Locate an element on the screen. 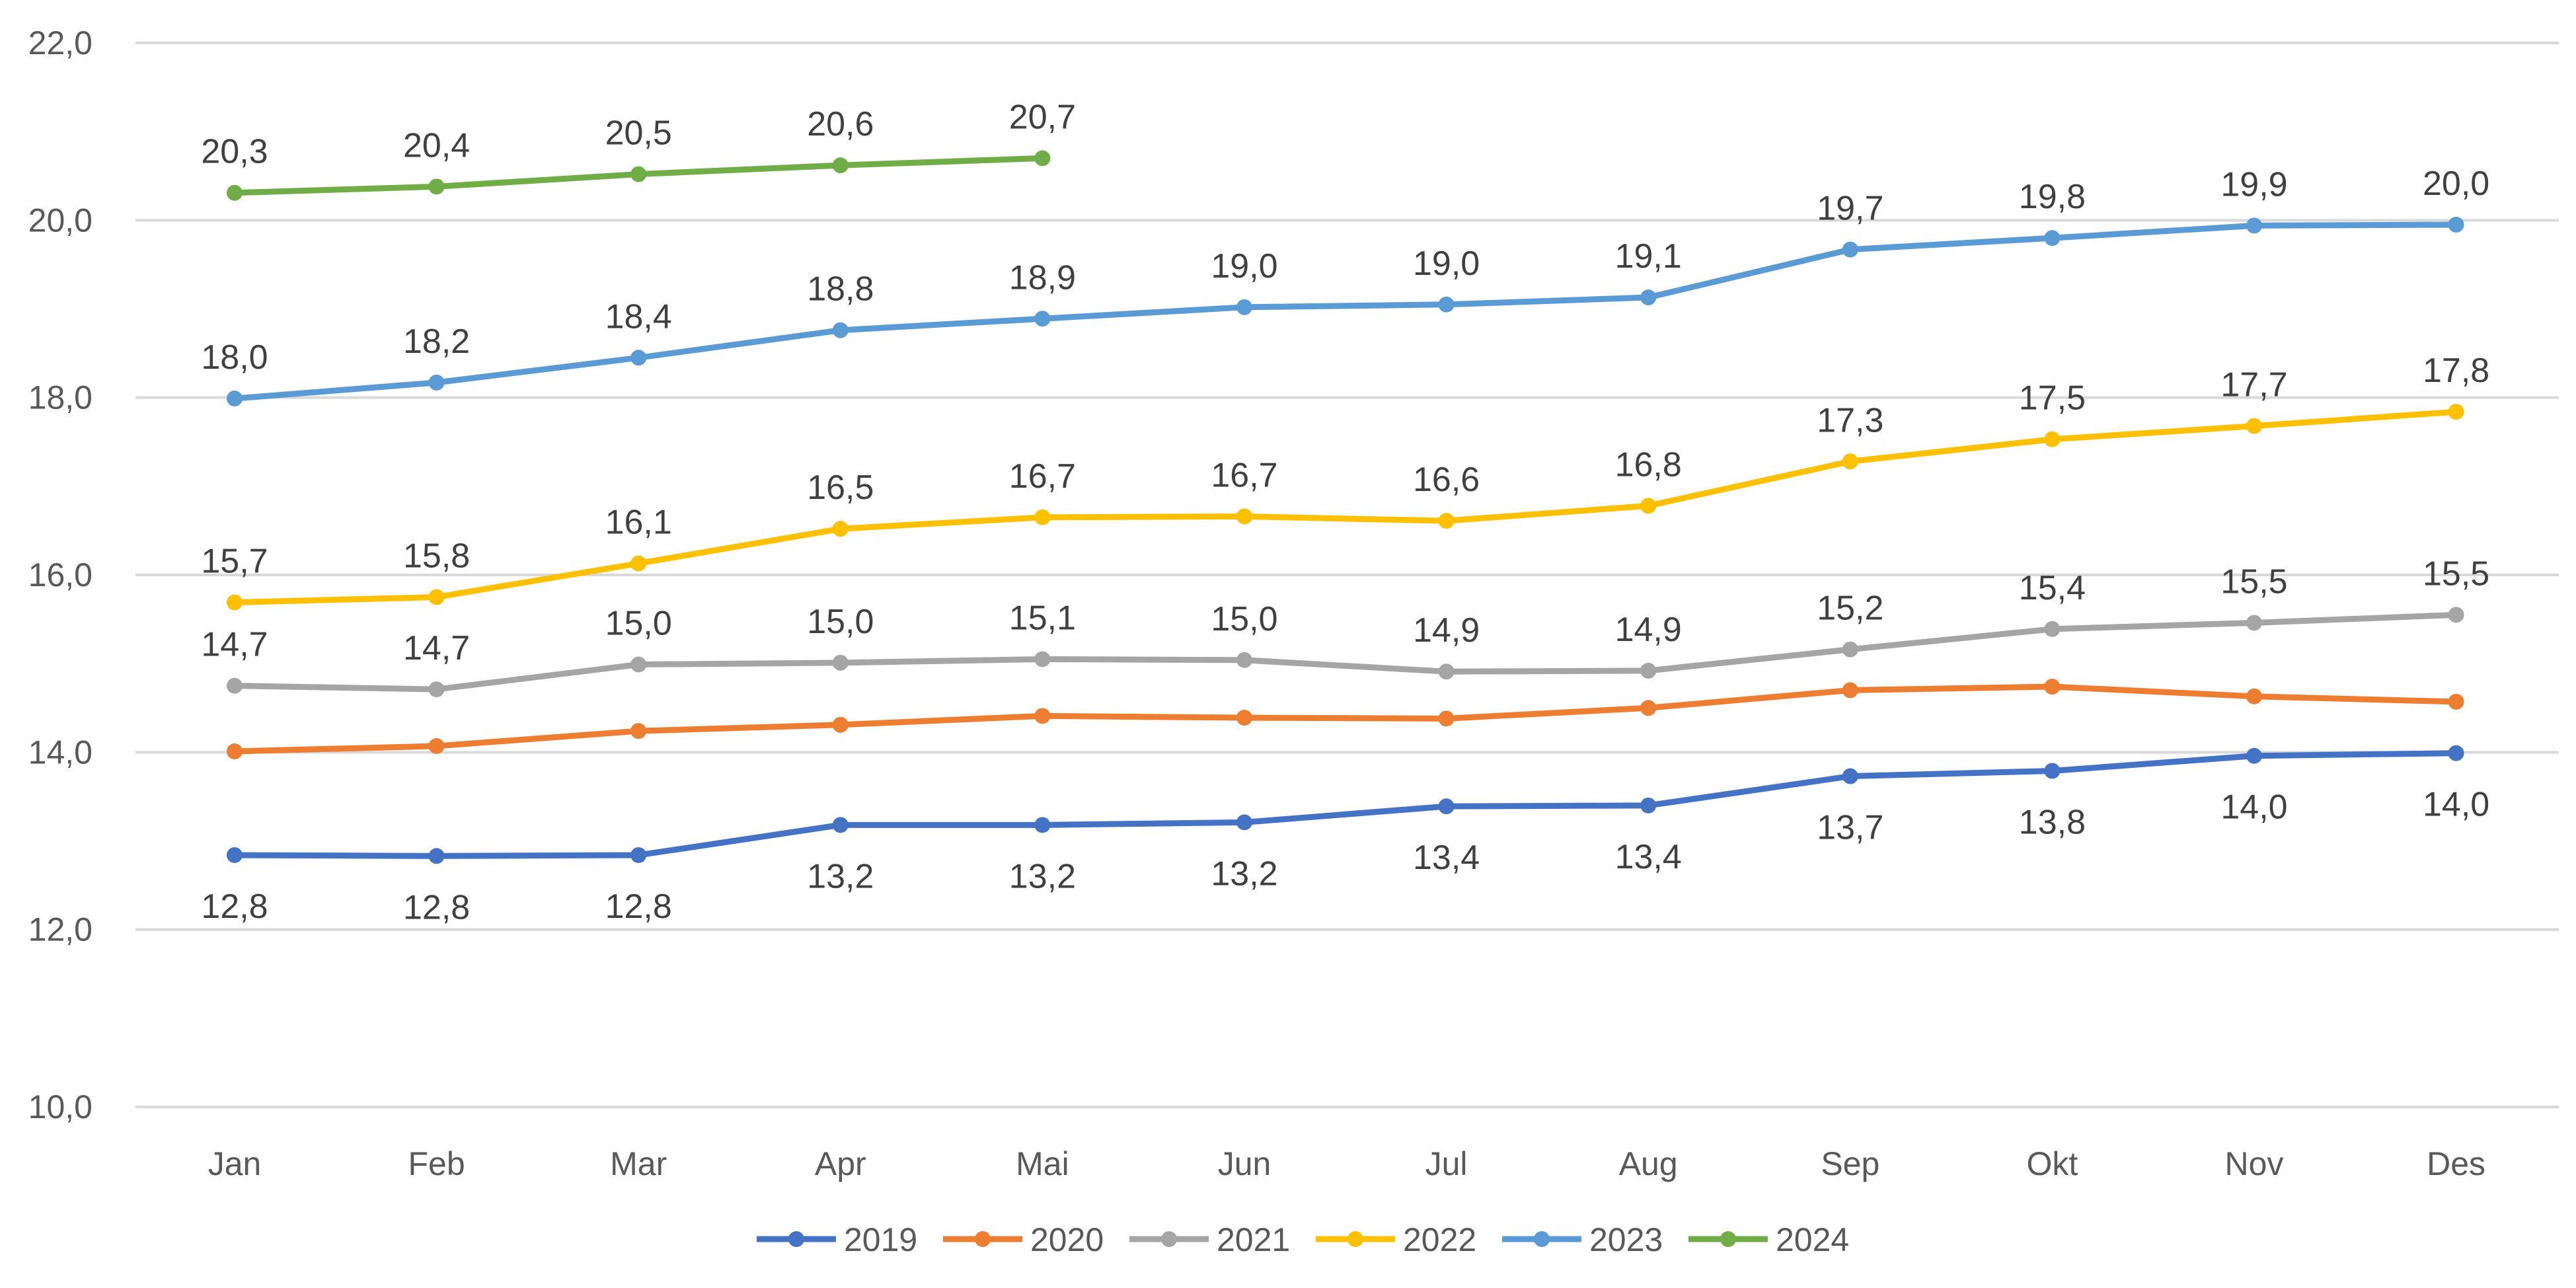  data-label-2022: 16,6 is located at coordinates (1447, 480).